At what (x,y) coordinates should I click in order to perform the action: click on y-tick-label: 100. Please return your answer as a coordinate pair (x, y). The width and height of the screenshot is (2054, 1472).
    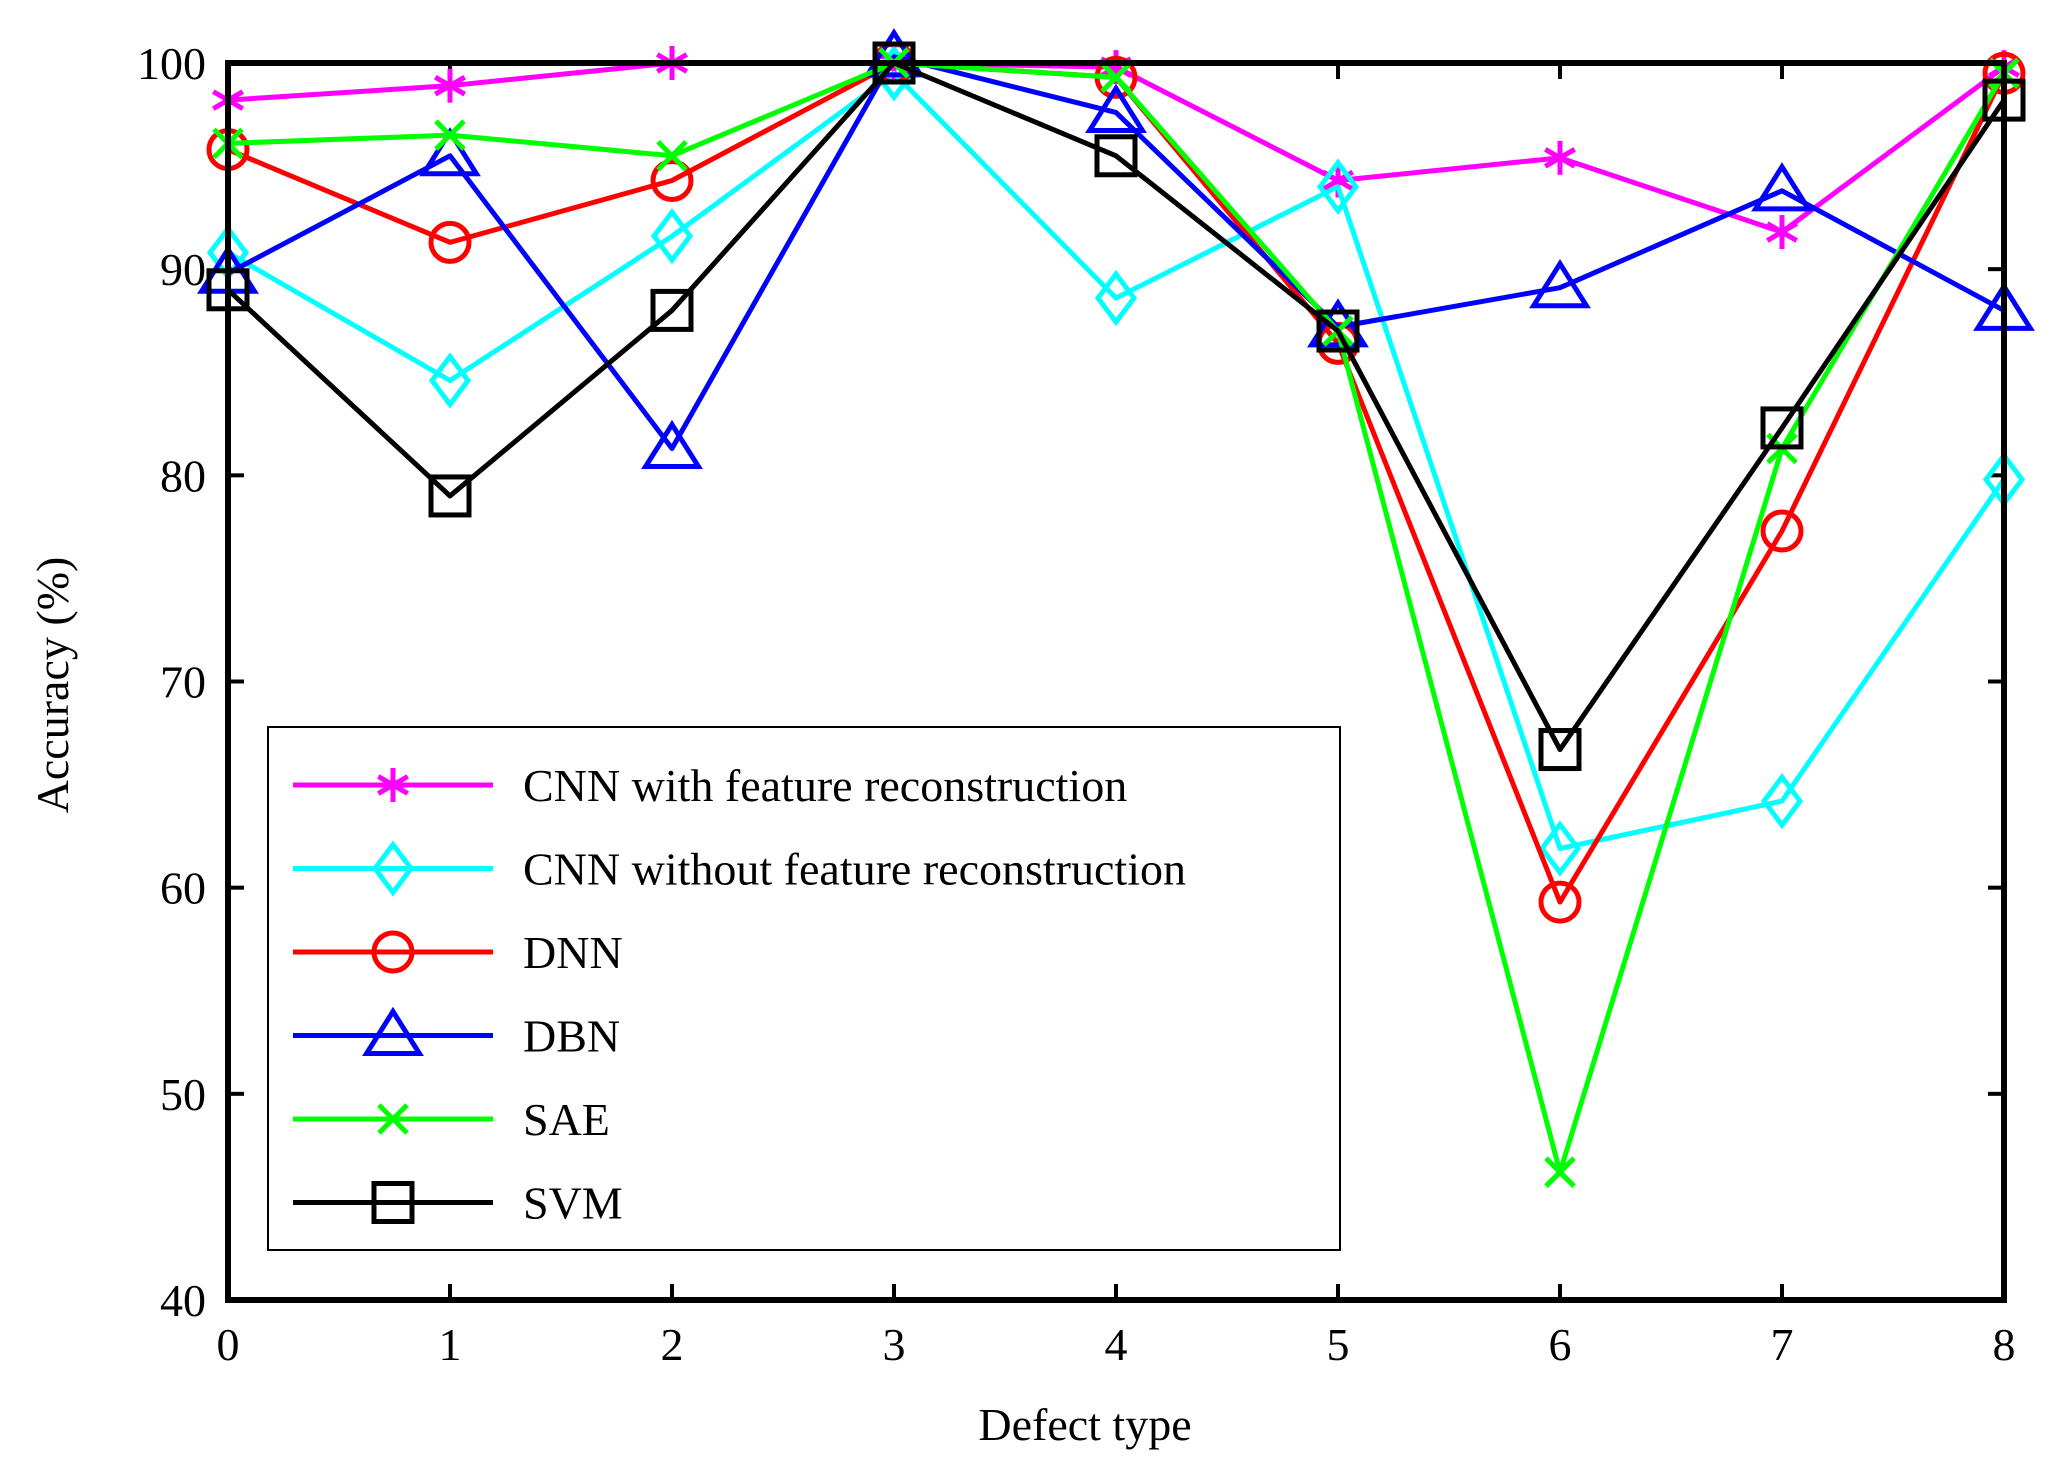
    Looking at the image, I should click on (171, 63).